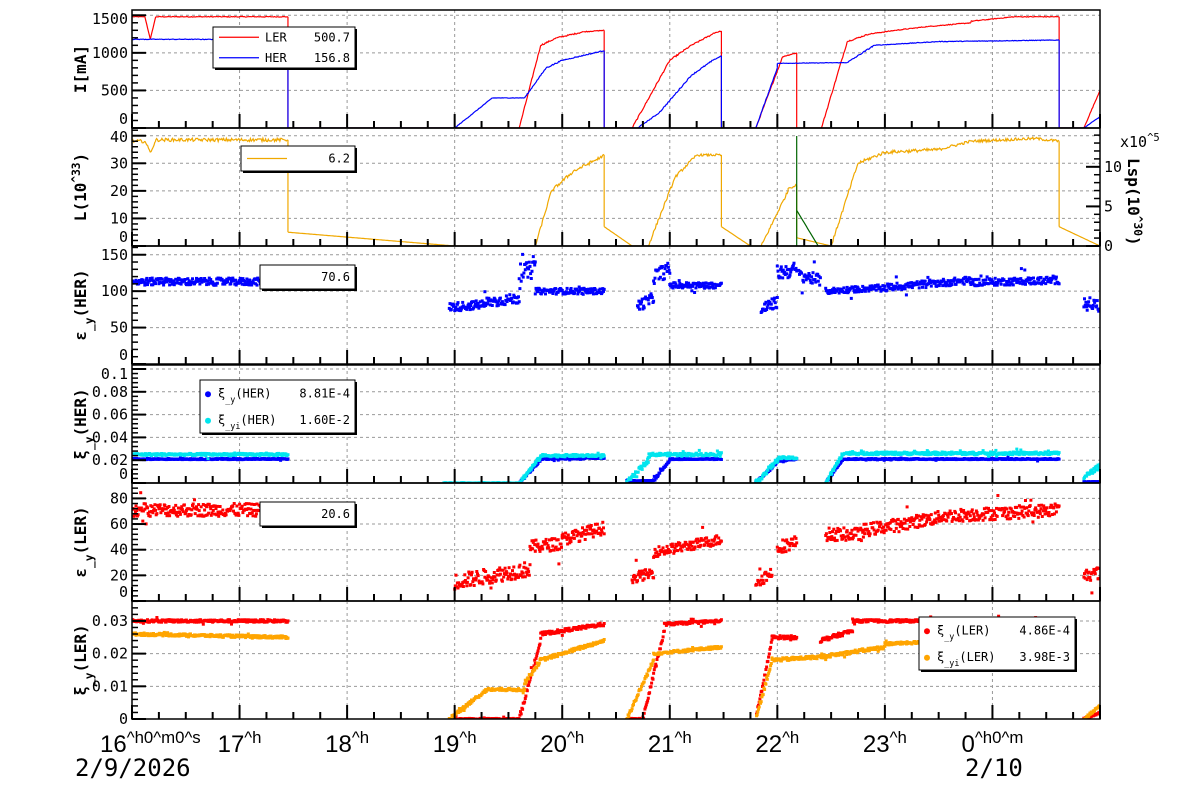 The image size is (1200, 798). I want to click on series-line-ler, so click(548, 42).